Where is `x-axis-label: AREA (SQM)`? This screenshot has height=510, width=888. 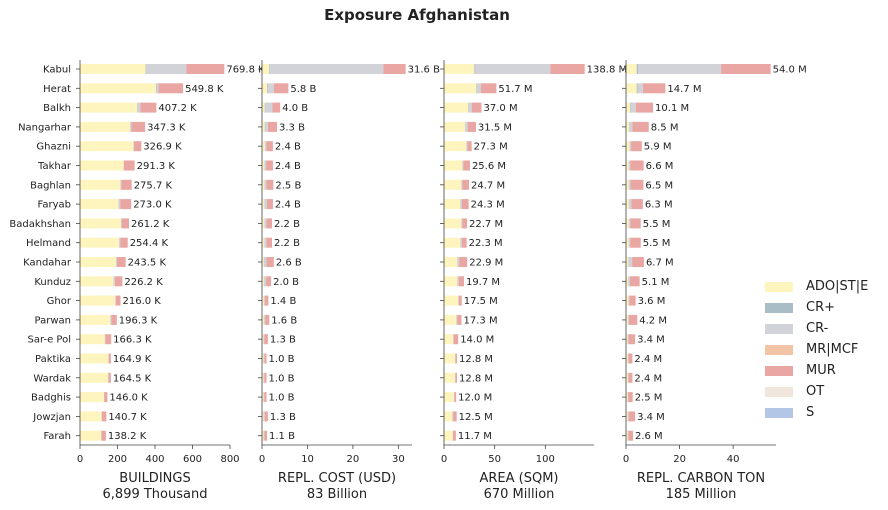 x-axis-label: AREA (SQM) is located at coordinates (518, 478).